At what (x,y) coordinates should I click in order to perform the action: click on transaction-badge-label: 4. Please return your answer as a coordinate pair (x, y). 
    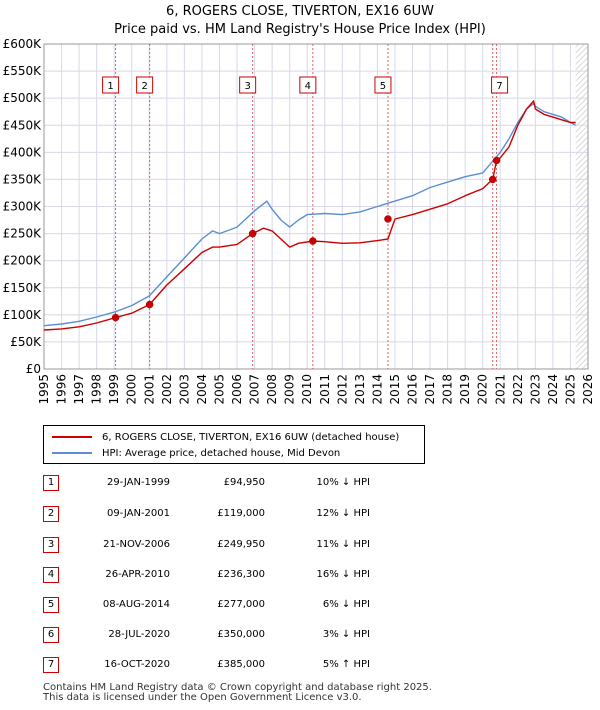
    Looking at the image, I should click on (308, 86).